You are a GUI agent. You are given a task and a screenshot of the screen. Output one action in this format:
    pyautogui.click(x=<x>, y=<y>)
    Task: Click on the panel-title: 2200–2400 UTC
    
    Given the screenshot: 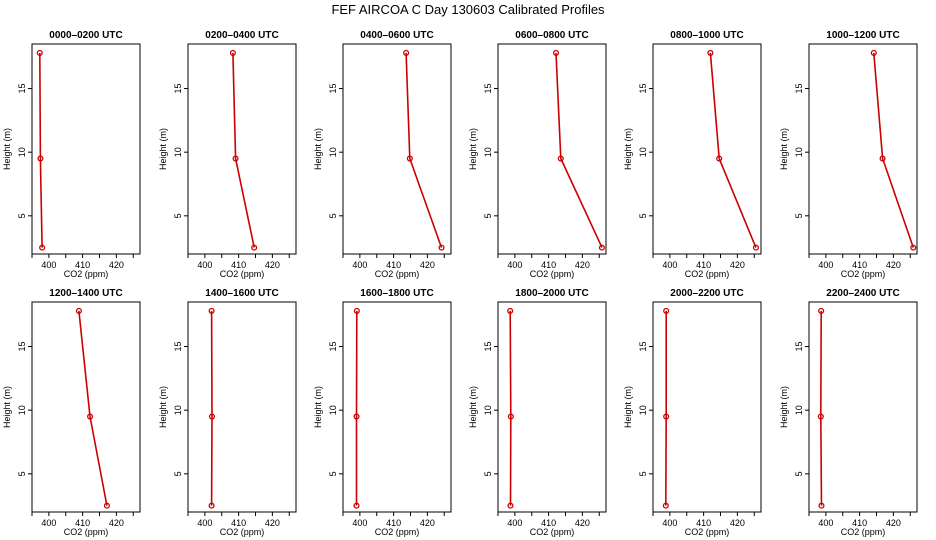 What is the action you would take?
    pyautogui.click(x=862, y=293)
    